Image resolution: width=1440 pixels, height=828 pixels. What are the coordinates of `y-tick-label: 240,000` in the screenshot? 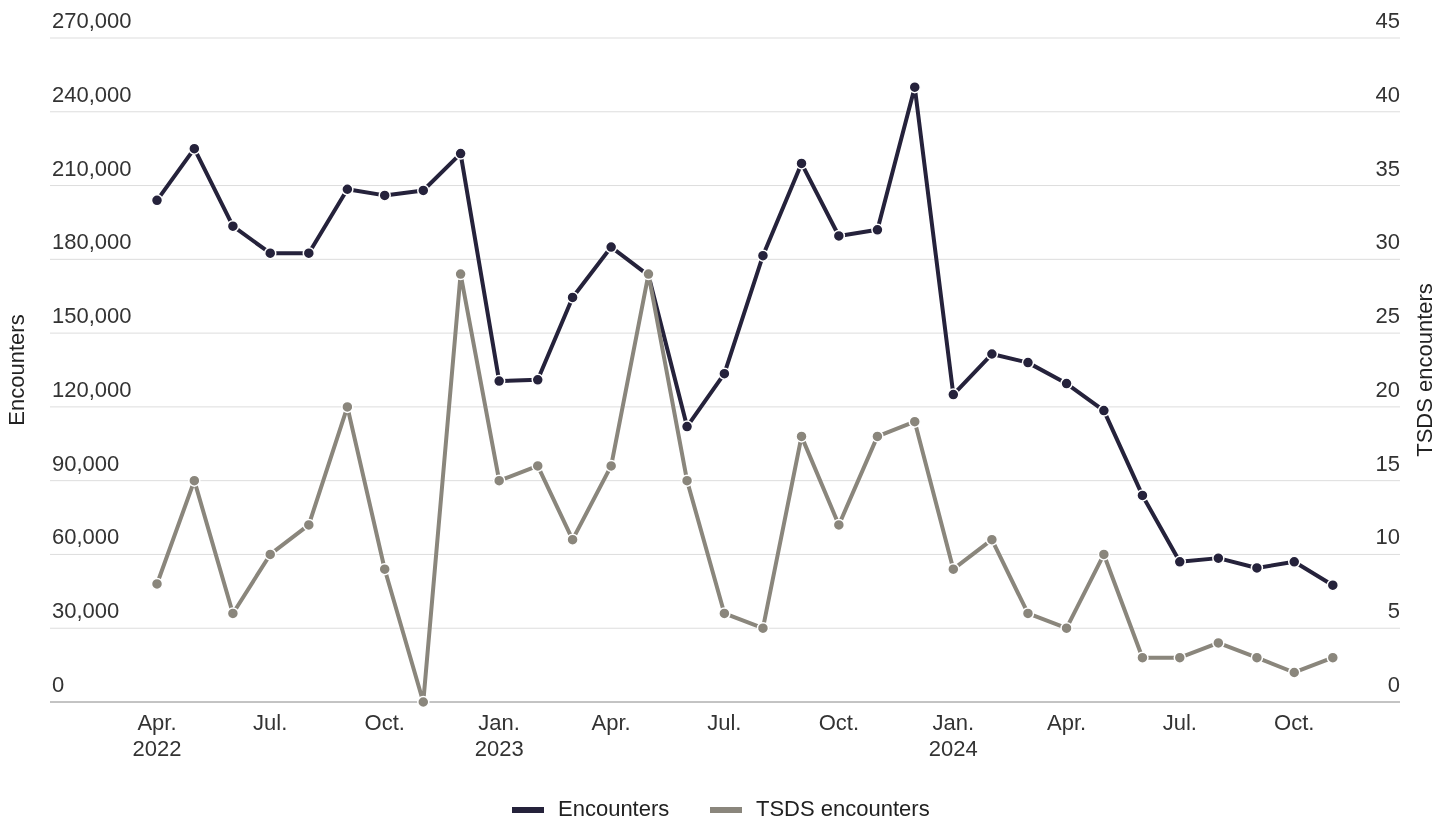 It's located at (92, 94).